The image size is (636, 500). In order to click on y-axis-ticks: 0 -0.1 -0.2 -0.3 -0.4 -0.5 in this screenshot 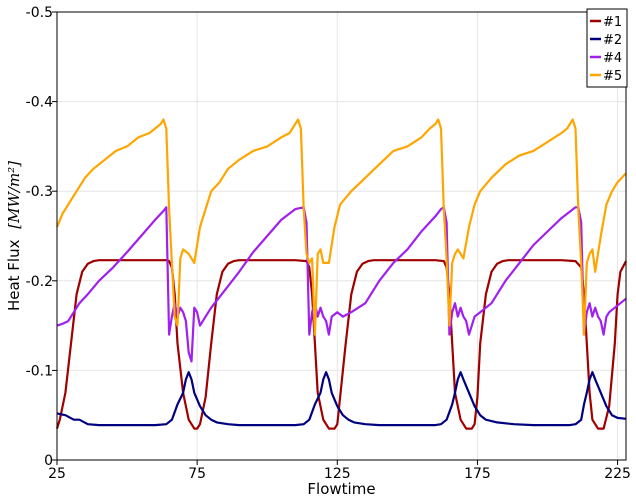, I will do `click(41, 237)`.